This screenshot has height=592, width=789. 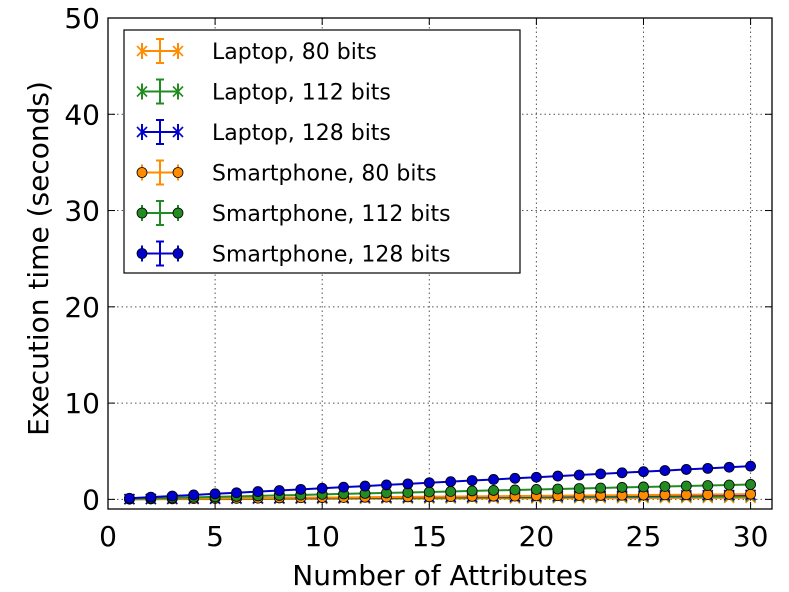 I want to click on x-tick-label: 15, so click(x=429, y=536).